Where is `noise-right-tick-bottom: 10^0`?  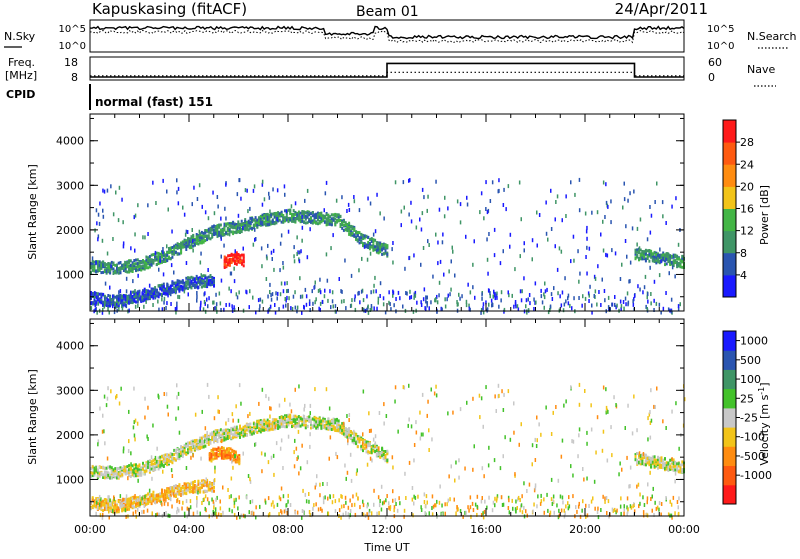
noise-right-tick-bottom: 10^0 is located at coordinates (720, 46).